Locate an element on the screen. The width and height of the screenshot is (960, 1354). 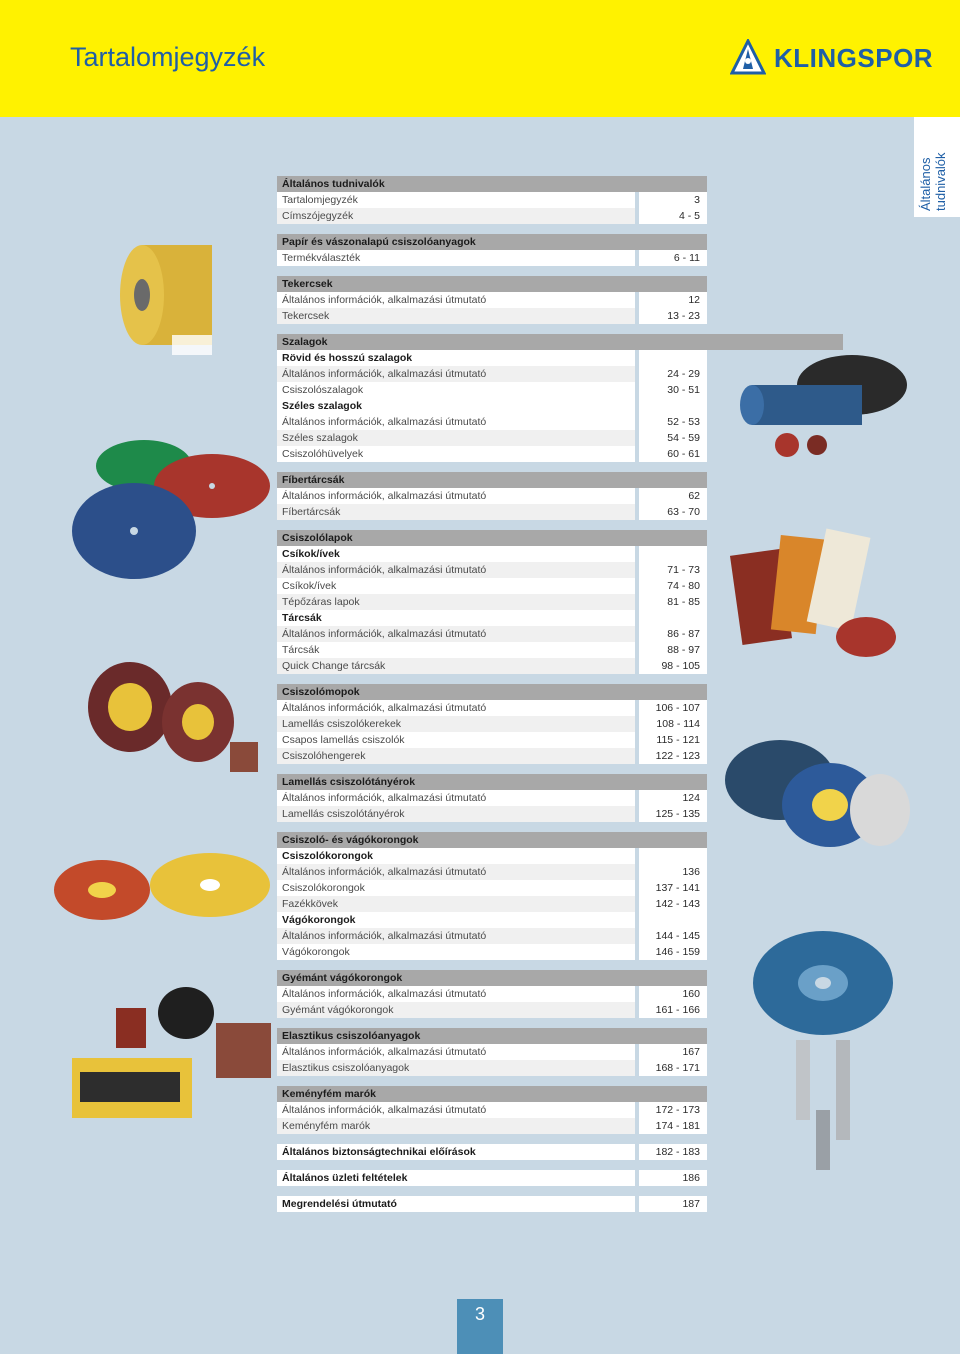
toc-label: Quick Change tárcsák is located at coordinates (456, 666).